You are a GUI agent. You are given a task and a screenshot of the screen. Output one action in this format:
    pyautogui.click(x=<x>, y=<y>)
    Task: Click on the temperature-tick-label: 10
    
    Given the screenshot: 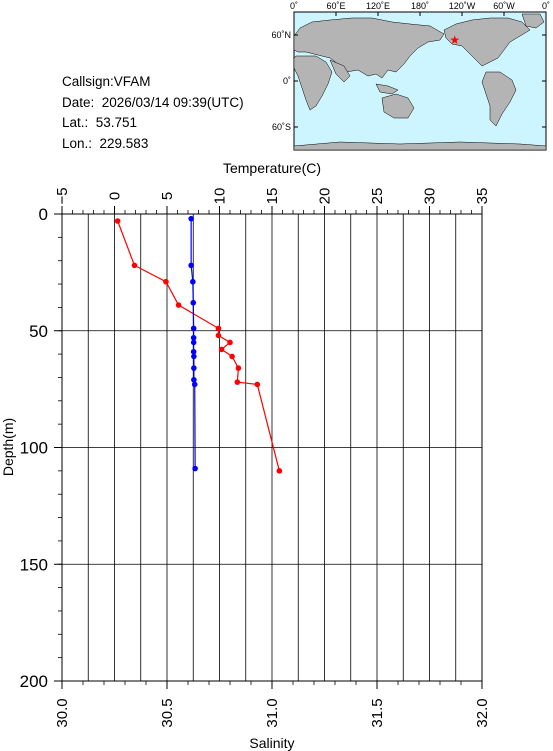 What is the action you would take?
    pyautogui.click(x=220, y=196)
    